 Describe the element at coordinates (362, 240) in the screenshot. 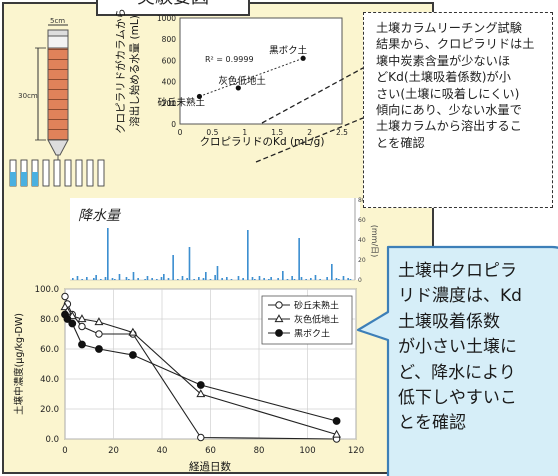

I see `rain-ytick-label: 40` at that location.